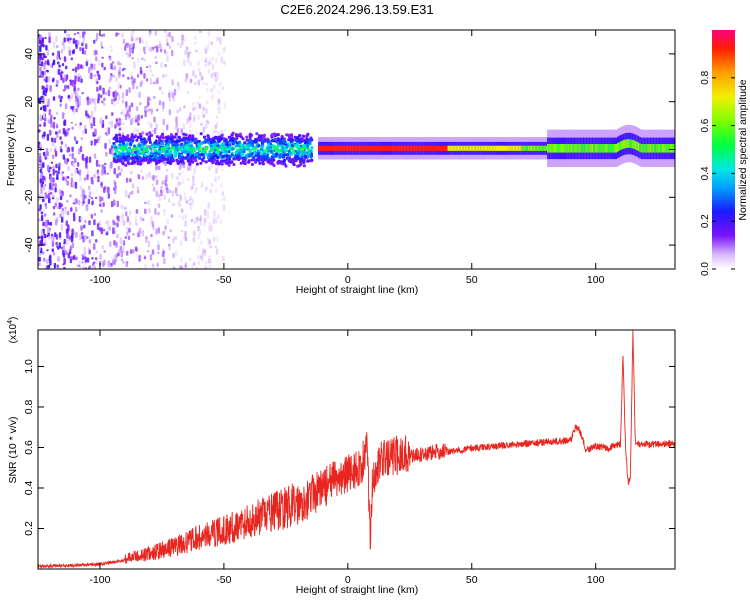 The width and height of the screenshot is (750, 600). I want to click on colorbar-ticks: 0.00.20.40.60.8, so click(717, 173).